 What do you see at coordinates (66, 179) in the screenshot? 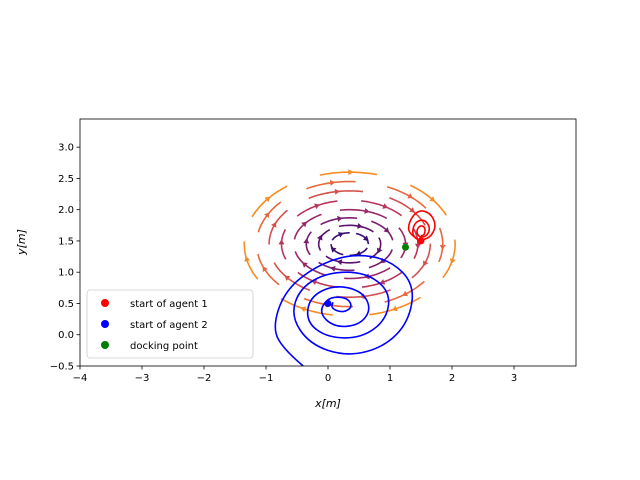
I see `y-tick-label: 2.5` at bounding box center [66, 179].